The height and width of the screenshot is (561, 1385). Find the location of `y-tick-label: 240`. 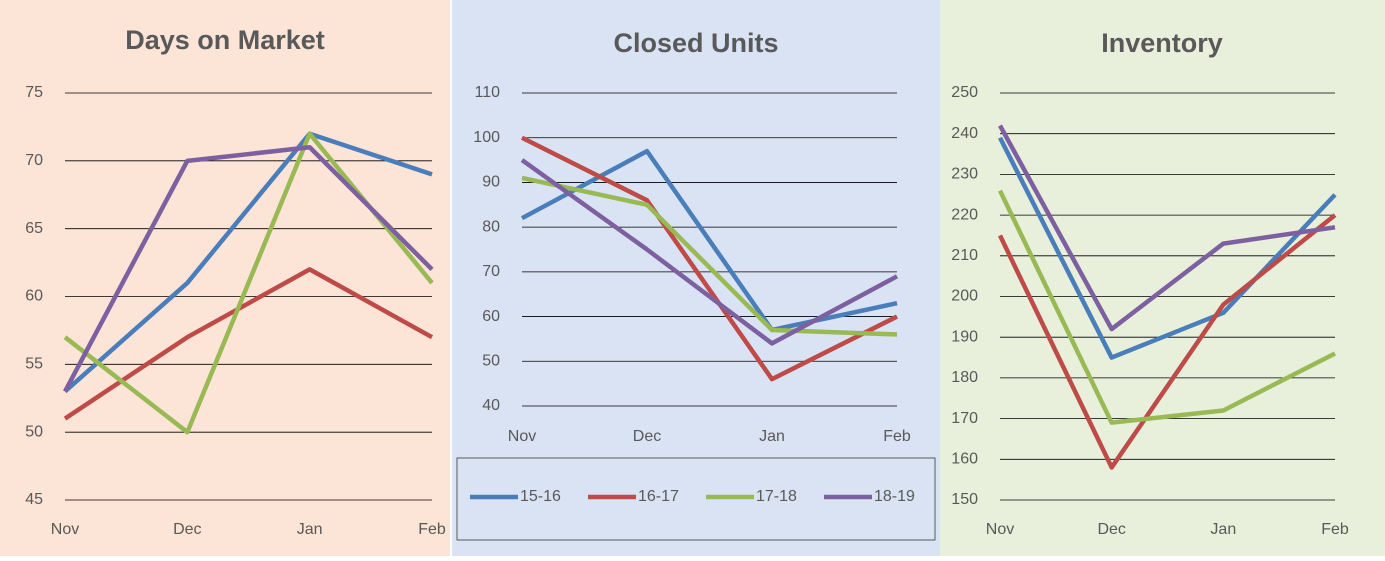

y-tick-label: 240 is located at coordinates (964, 133).